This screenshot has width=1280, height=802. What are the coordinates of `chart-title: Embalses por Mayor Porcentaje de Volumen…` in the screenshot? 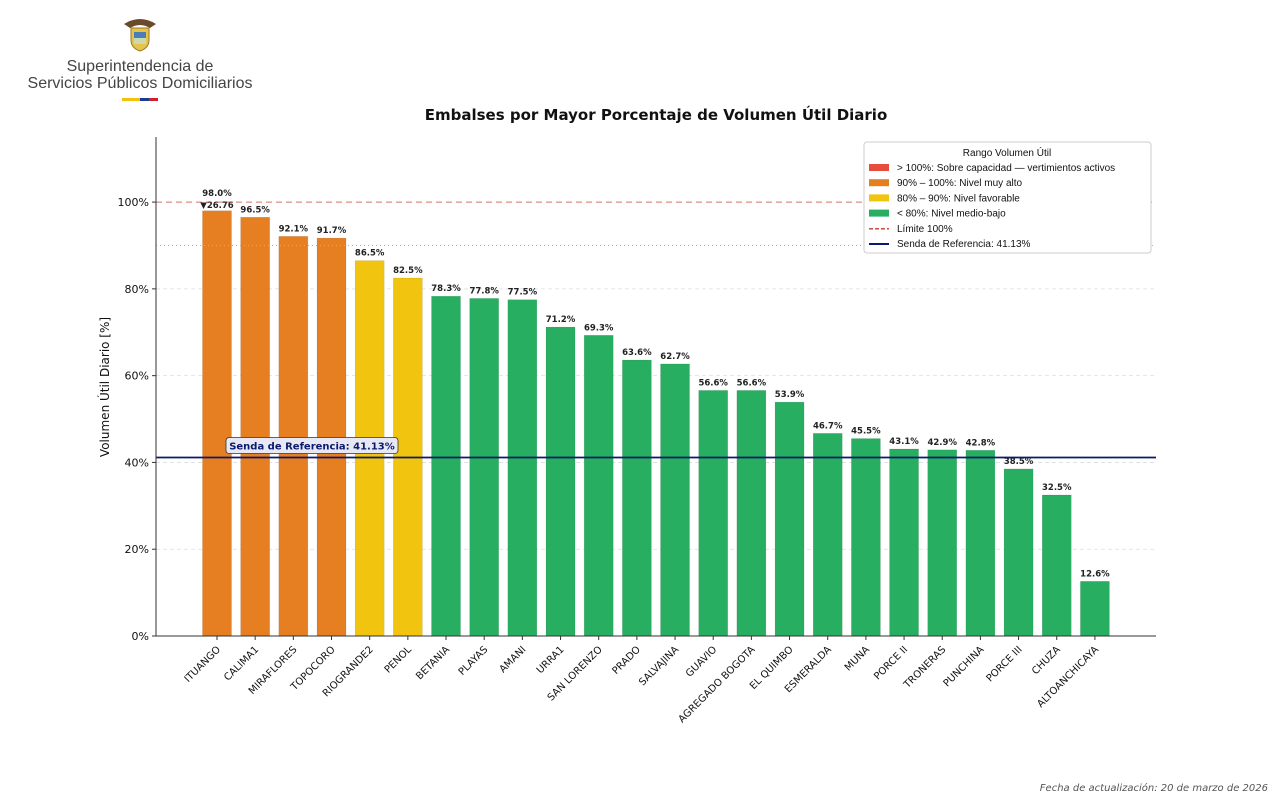 It's located at (656, 114).